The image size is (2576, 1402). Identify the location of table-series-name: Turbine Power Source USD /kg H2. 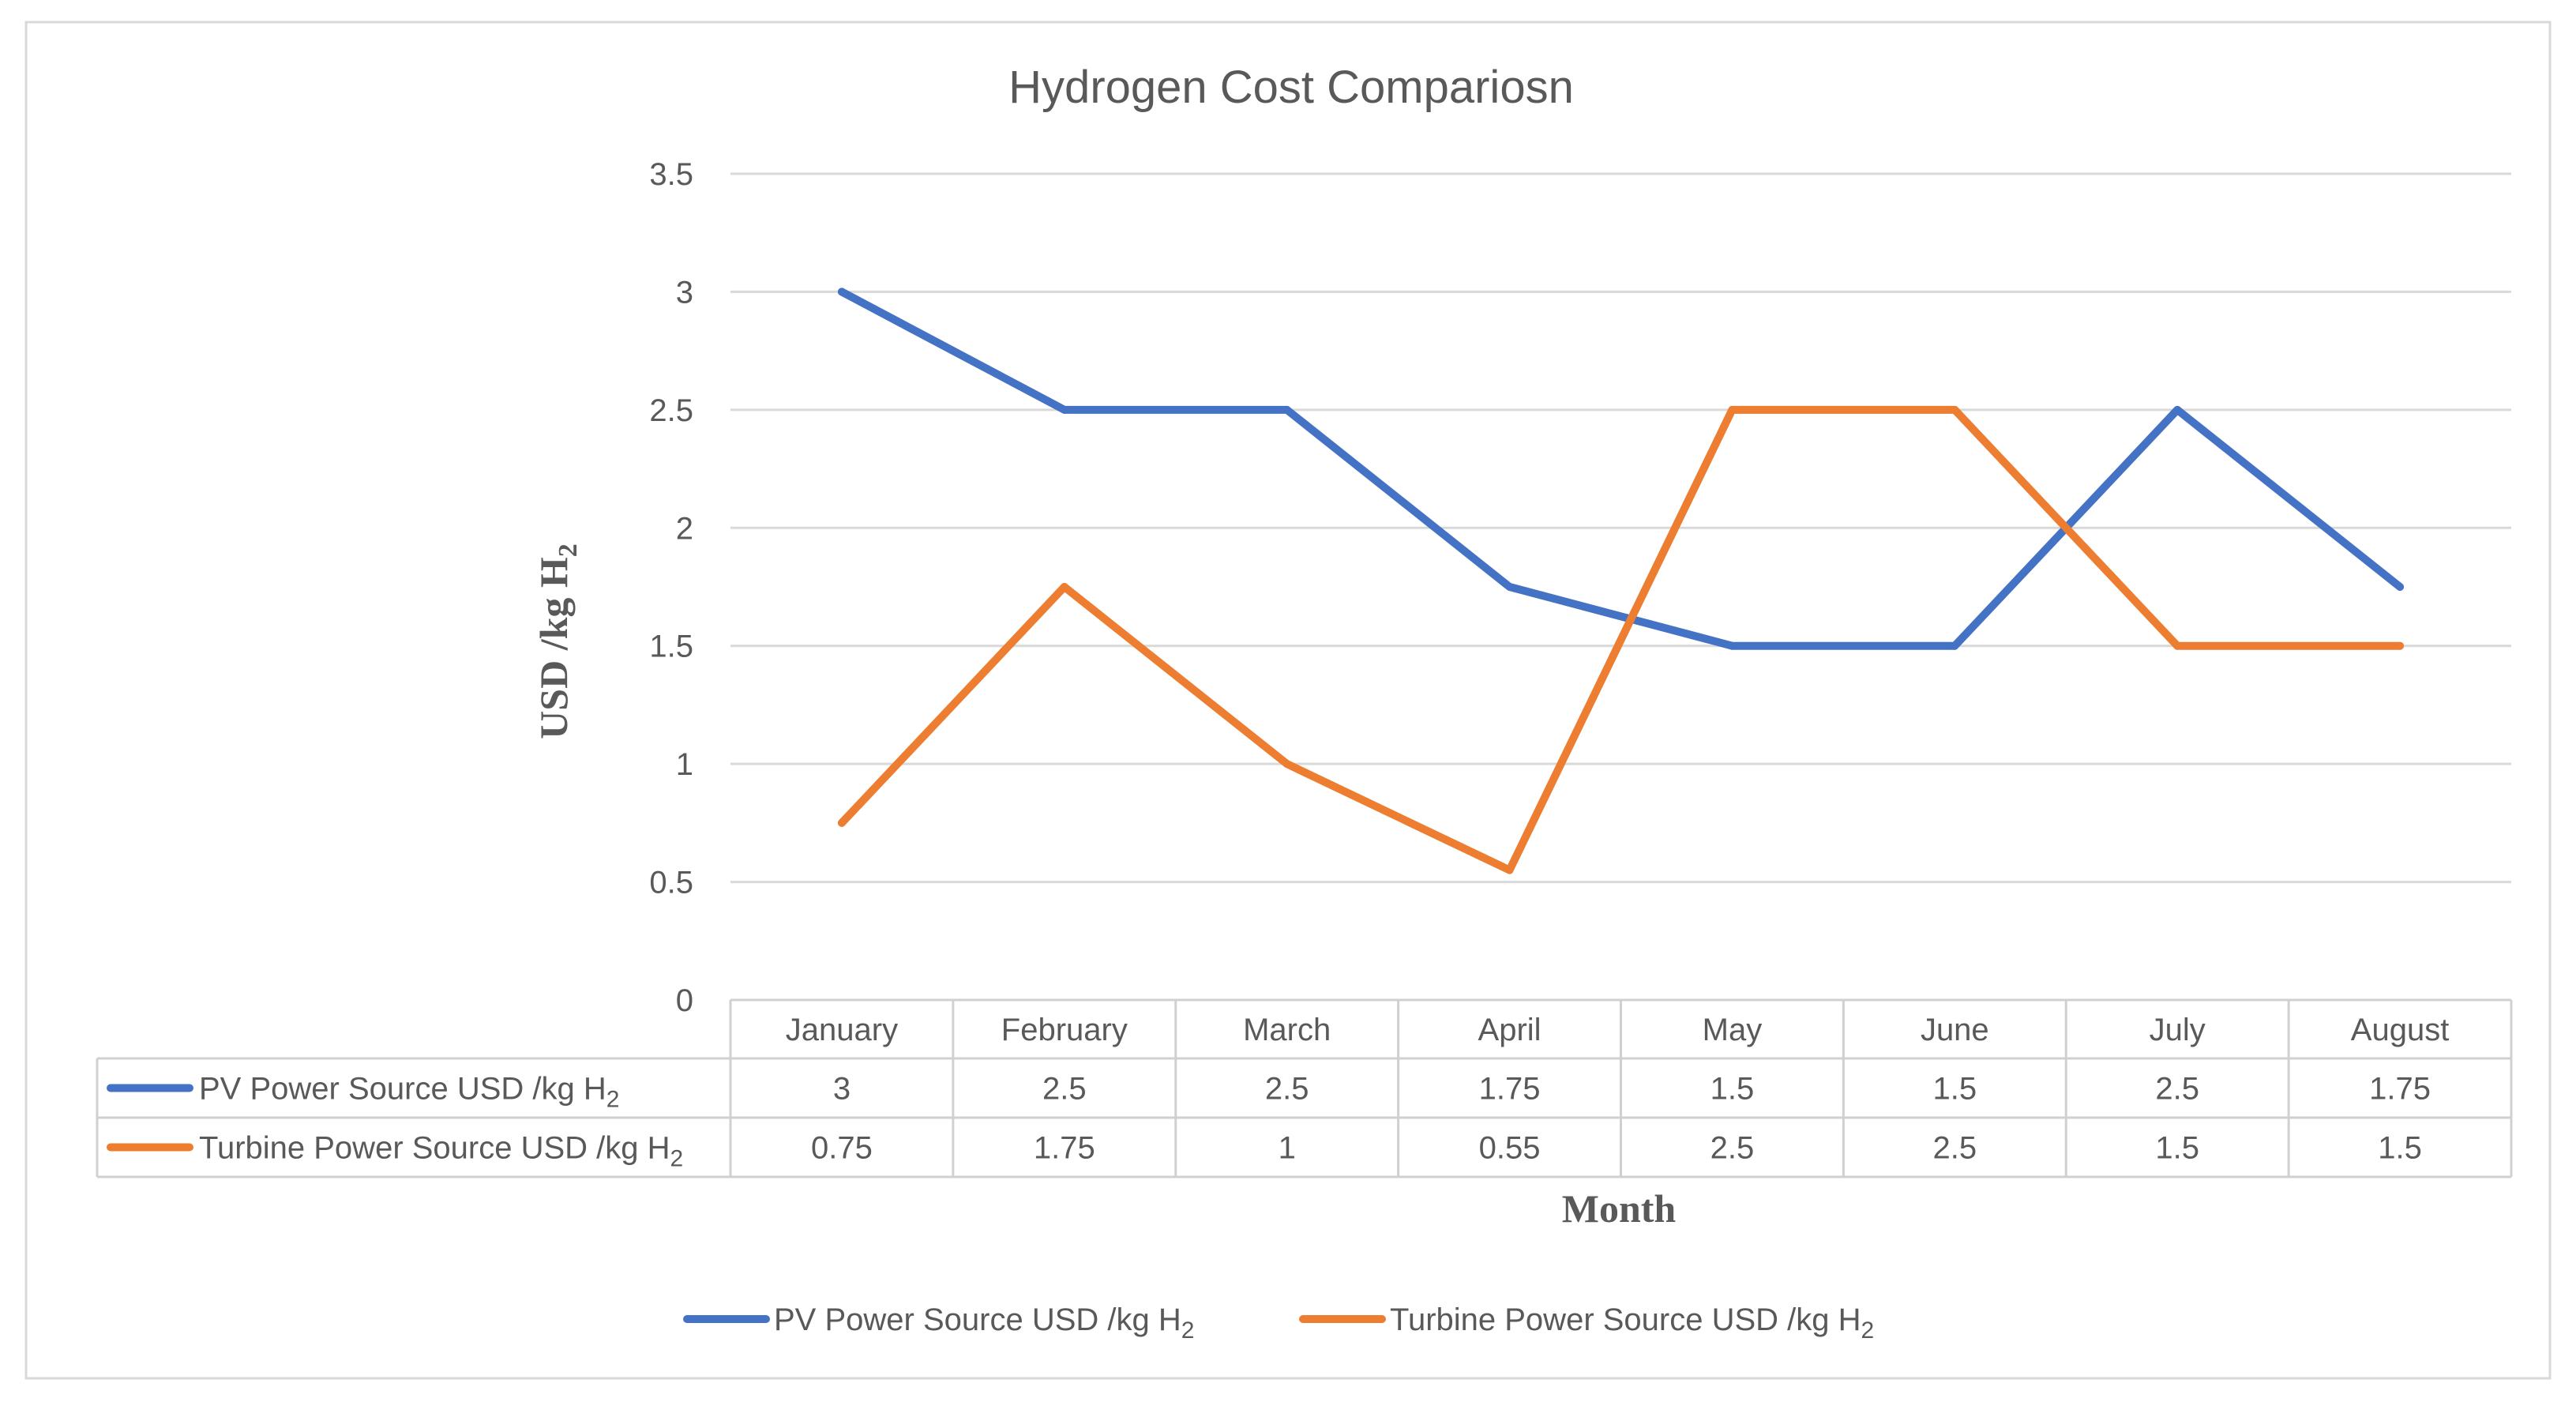
(441, 1151).